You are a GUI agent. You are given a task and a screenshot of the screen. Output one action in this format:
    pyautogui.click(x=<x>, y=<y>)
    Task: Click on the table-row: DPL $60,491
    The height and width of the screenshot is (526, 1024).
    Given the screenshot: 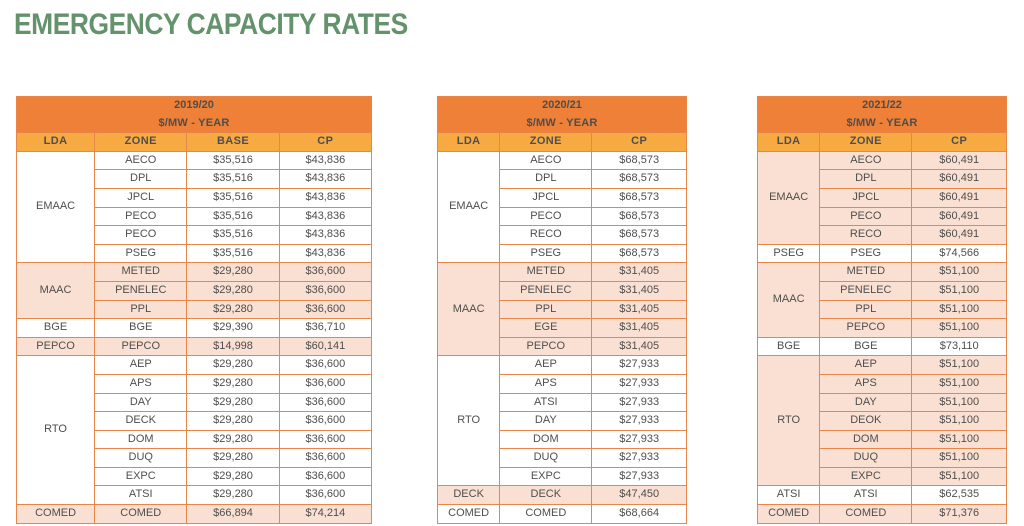 What is the action you would take?
    pyautogui.click(x=882, y=179)
    